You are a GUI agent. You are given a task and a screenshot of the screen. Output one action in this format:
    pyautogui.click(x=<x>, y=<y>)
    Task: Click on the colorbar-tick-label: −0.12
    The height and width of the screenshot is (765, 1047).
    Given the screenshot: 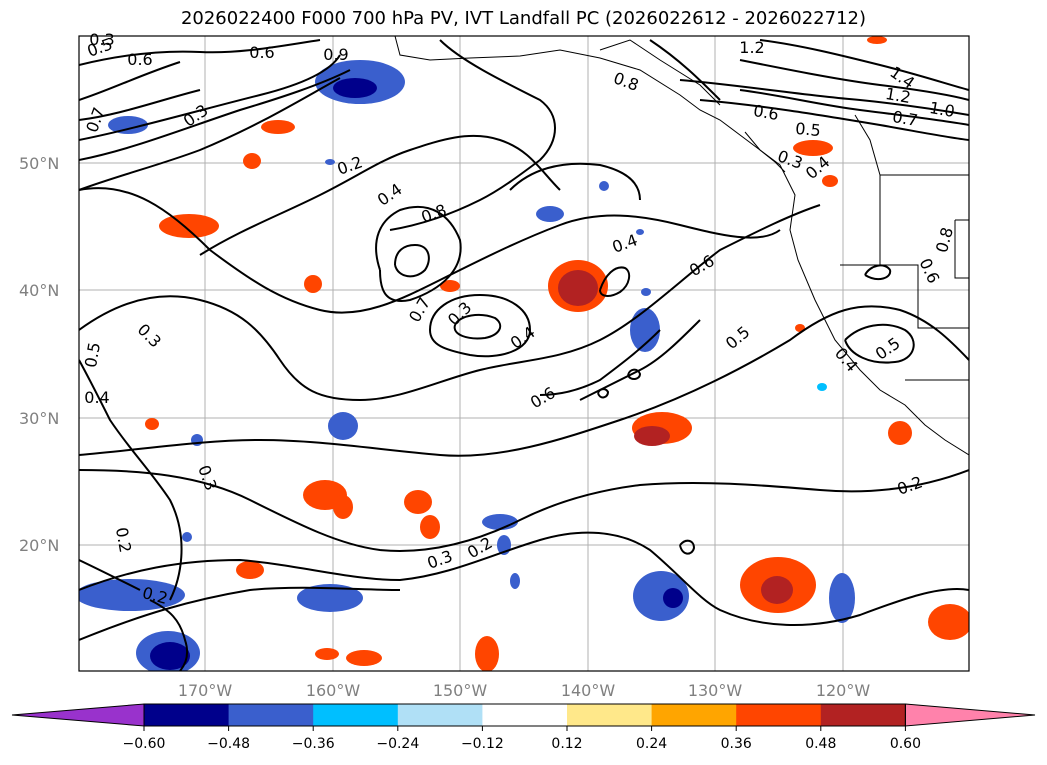 What is the action you would take?
    pyautogui.click(x=482, y=744)
    